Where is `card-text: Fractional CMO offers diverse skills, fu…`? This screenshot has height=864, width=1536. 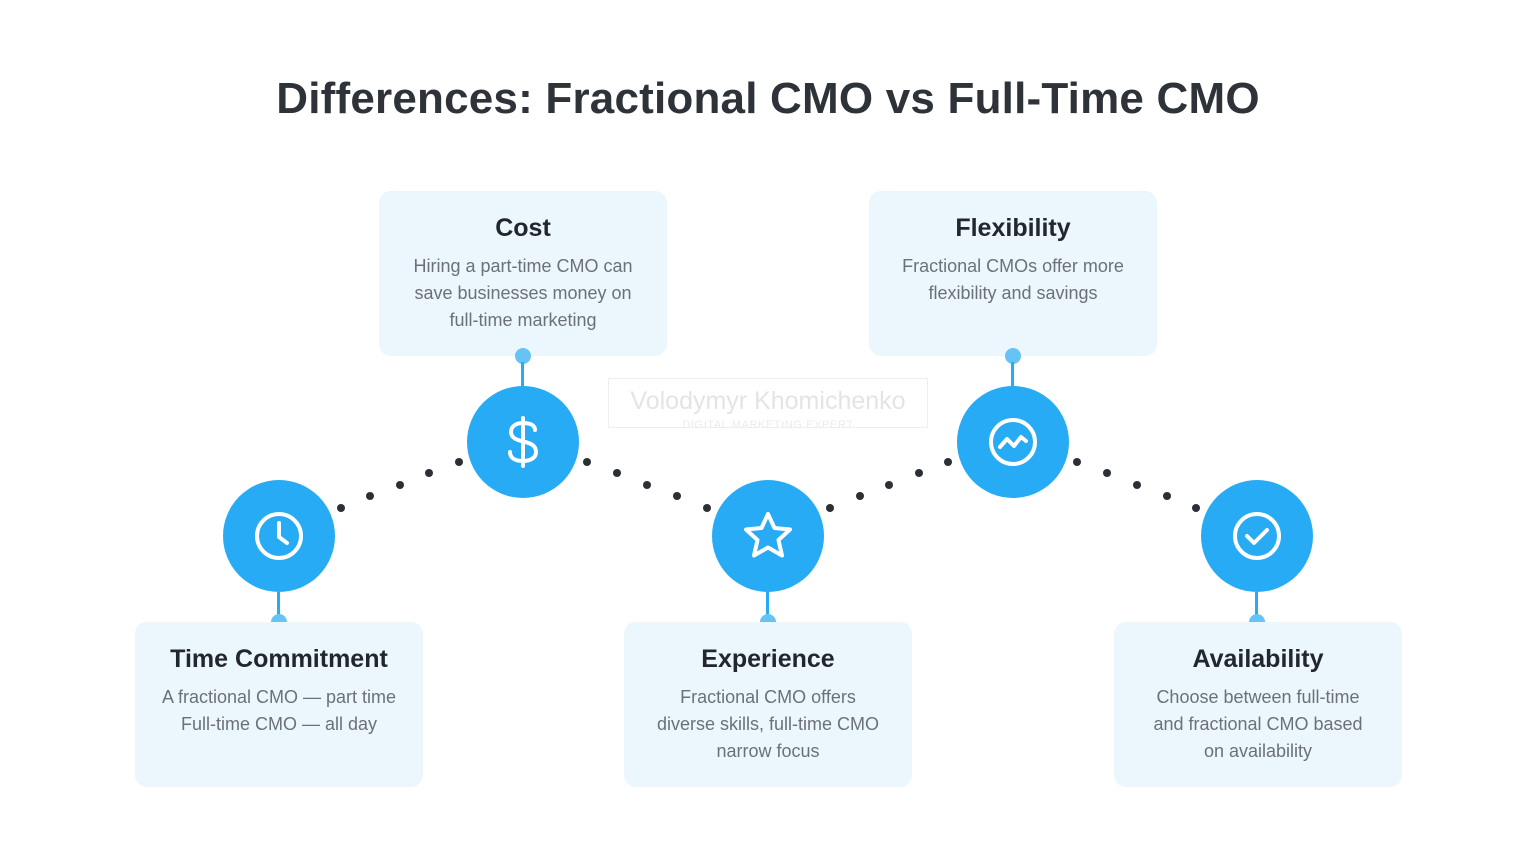 card-text: Fractional CMO offers diverse skills, fu… is located at coordinates (768, 724).